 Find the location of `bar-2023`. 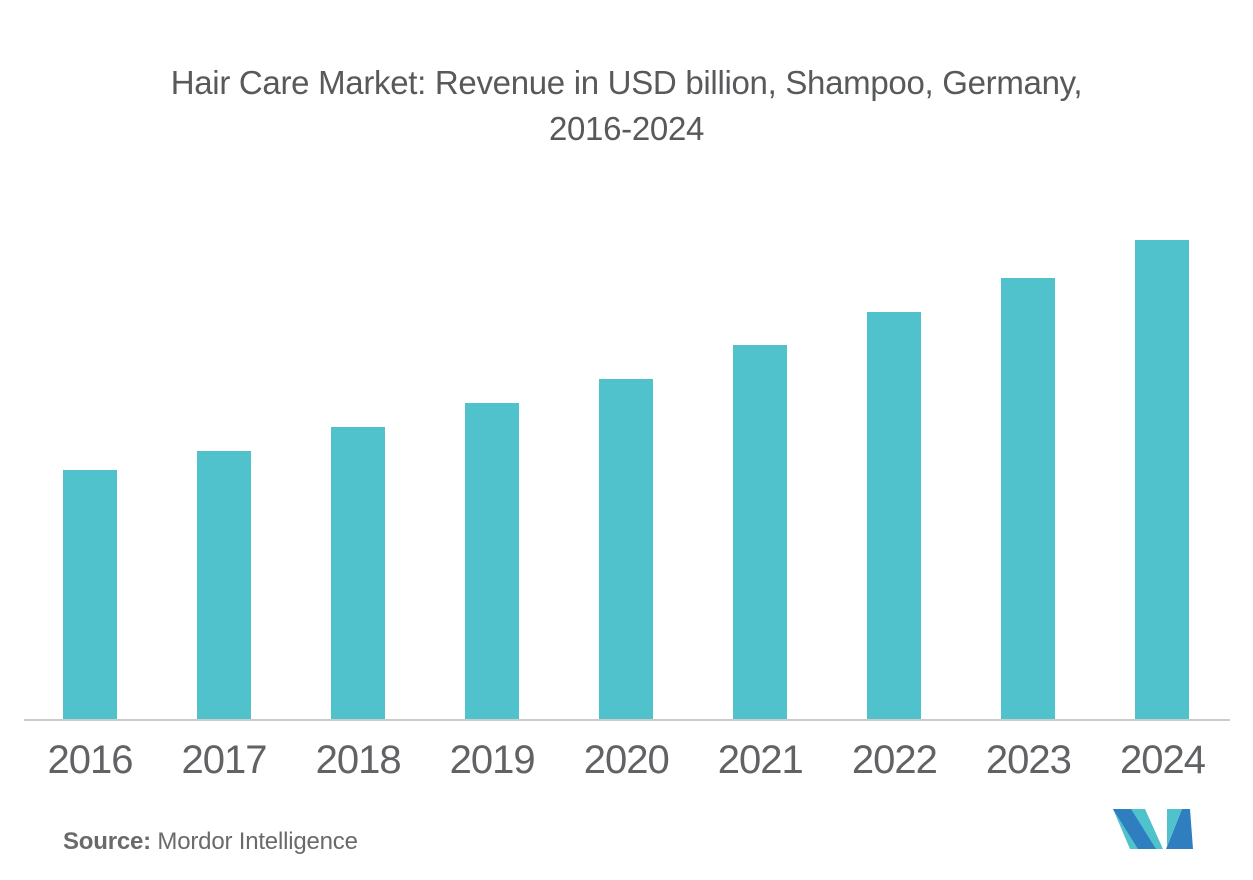

bar-2023 is located at coordinates (1028, 498).